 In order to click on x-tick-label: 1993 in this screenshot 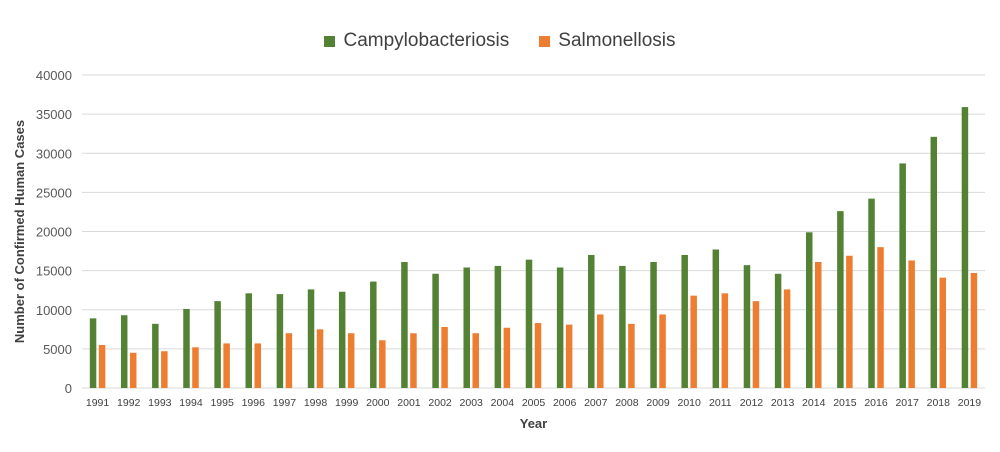, I will do `click(160, 403)`.